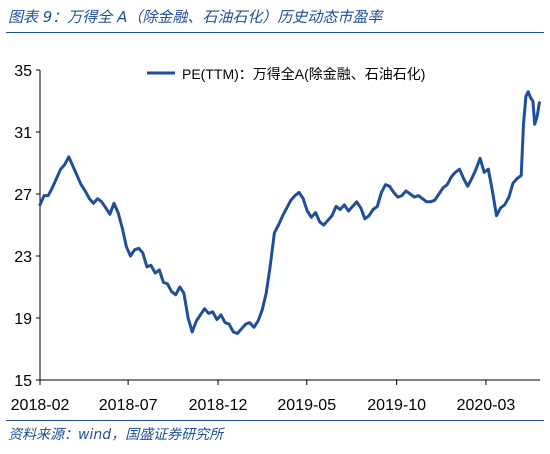 The width and height of the screenshot is (550, 454). Describe the element at coordinates (23, 257) in the screenshot. I see `y-tick-label: 23` at that location.